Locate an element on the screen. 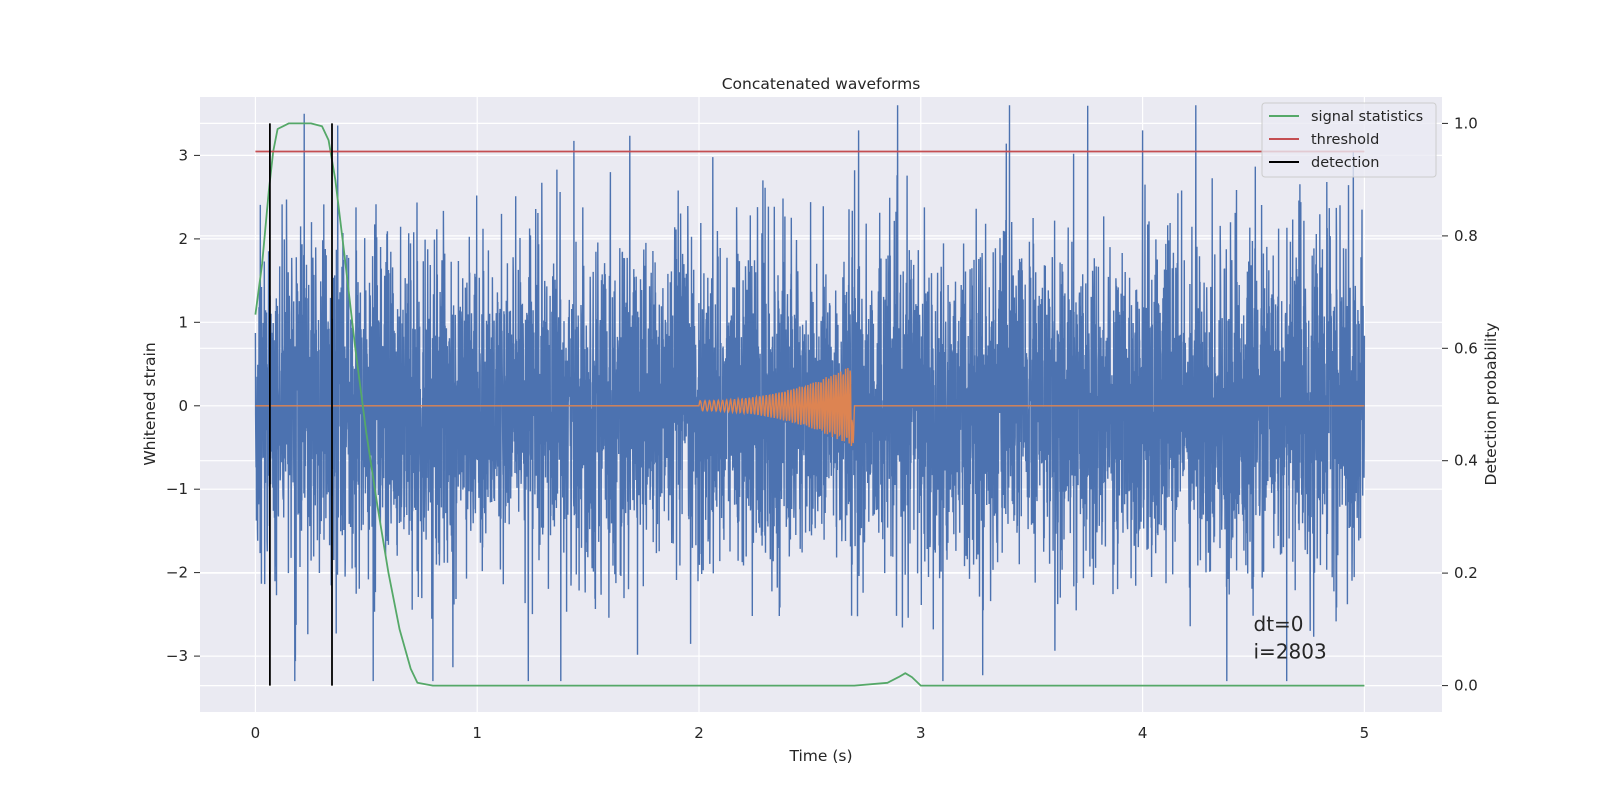 This screenshot has width=1600, height=800. legend-box is located at coordinates (1349, 140).